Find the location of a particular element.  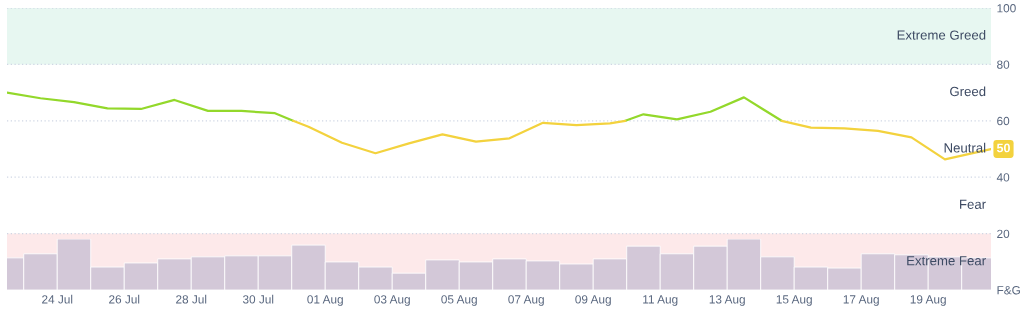

annotation: Neutral is located at coordinates (965, 147).